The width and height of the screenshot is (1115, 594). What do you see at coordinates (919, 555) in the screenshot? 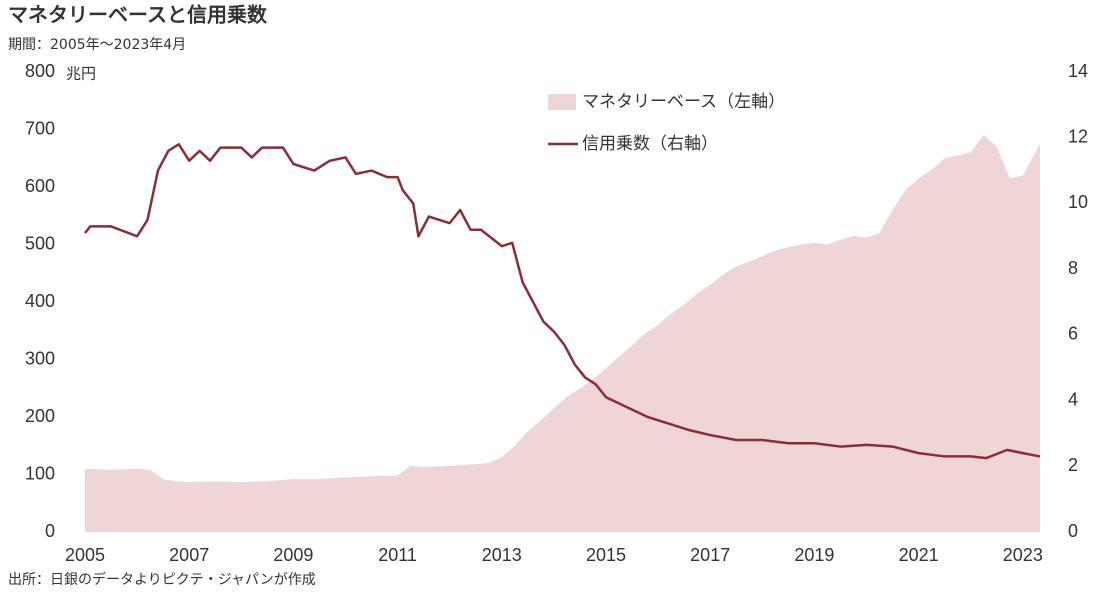
I see `x-tick-label: 2021` at bounding box center [919, 555].